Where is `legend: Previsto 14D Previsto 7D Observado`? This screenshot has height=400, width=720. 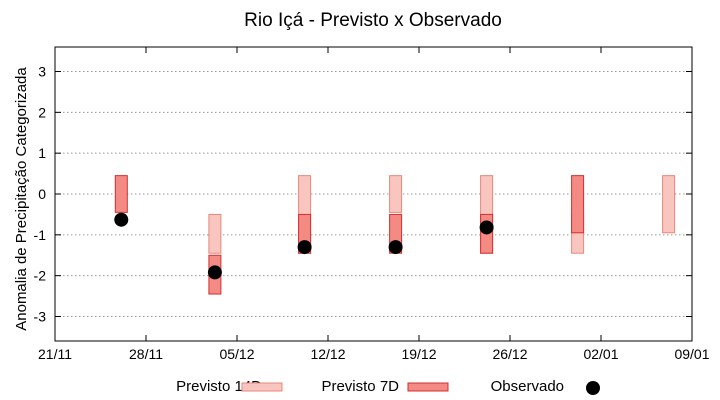 legend: Previsto 14D Previsto 7D Observado is located at coordinates (388, 386).